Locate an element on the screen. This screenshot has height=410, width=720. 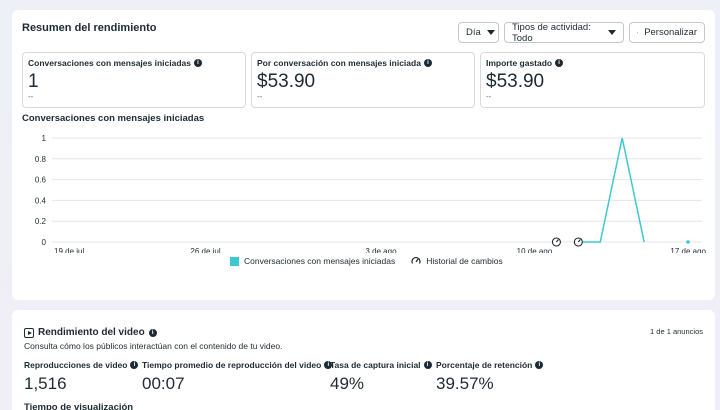
metric-card-amount-spent: Importe gastado i $53.90 -- is located at coordinates (592, 80).